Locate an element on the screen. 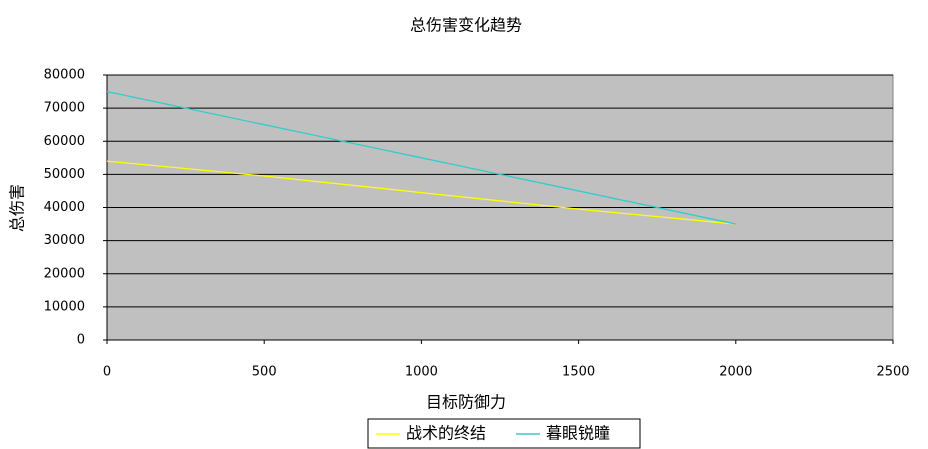 The height and width of the screenshot is (449, 928). y-tick-label: 10000 is located at coordinates (64, 306).